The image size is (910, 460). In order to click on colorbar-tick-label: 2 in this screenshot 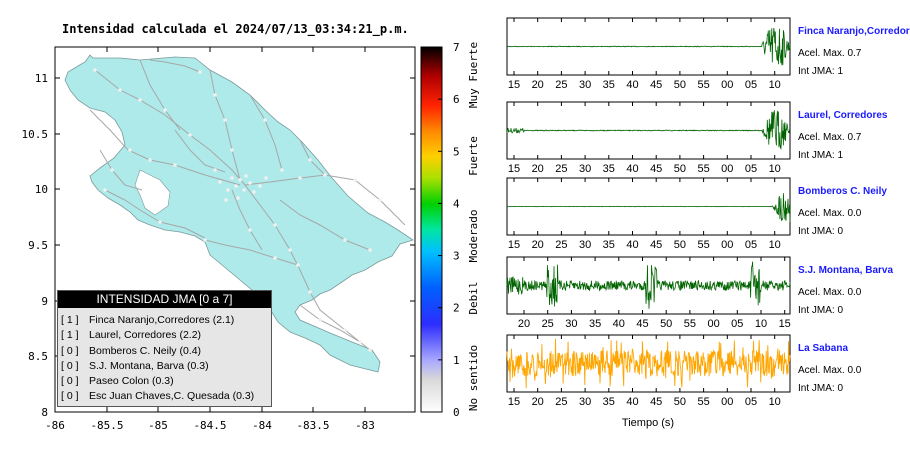, I will do `click(456, 308)`.